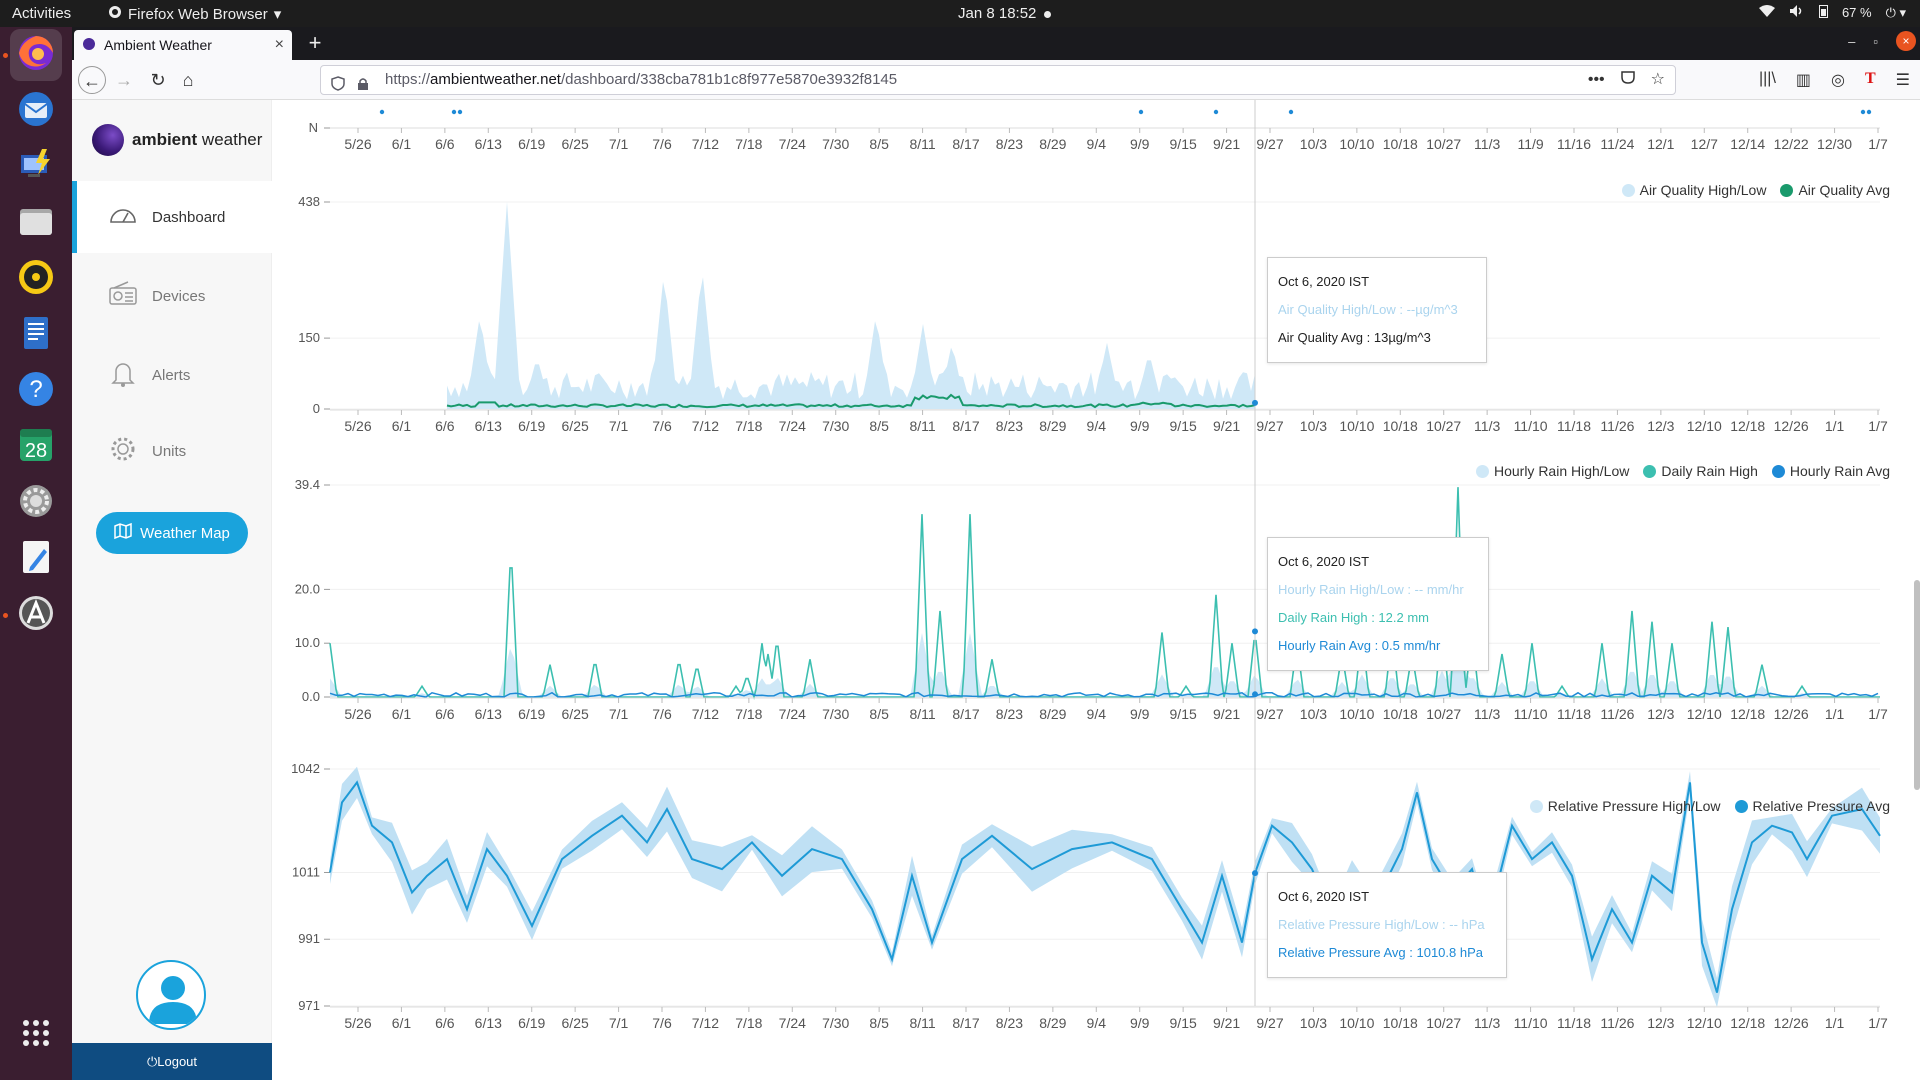 The width and height of the screenshot is (1920, 1080). What do you see at coordinates (36, 55) in the screenshot?
I see `dock-firefox` at bounding box center [36, 55].